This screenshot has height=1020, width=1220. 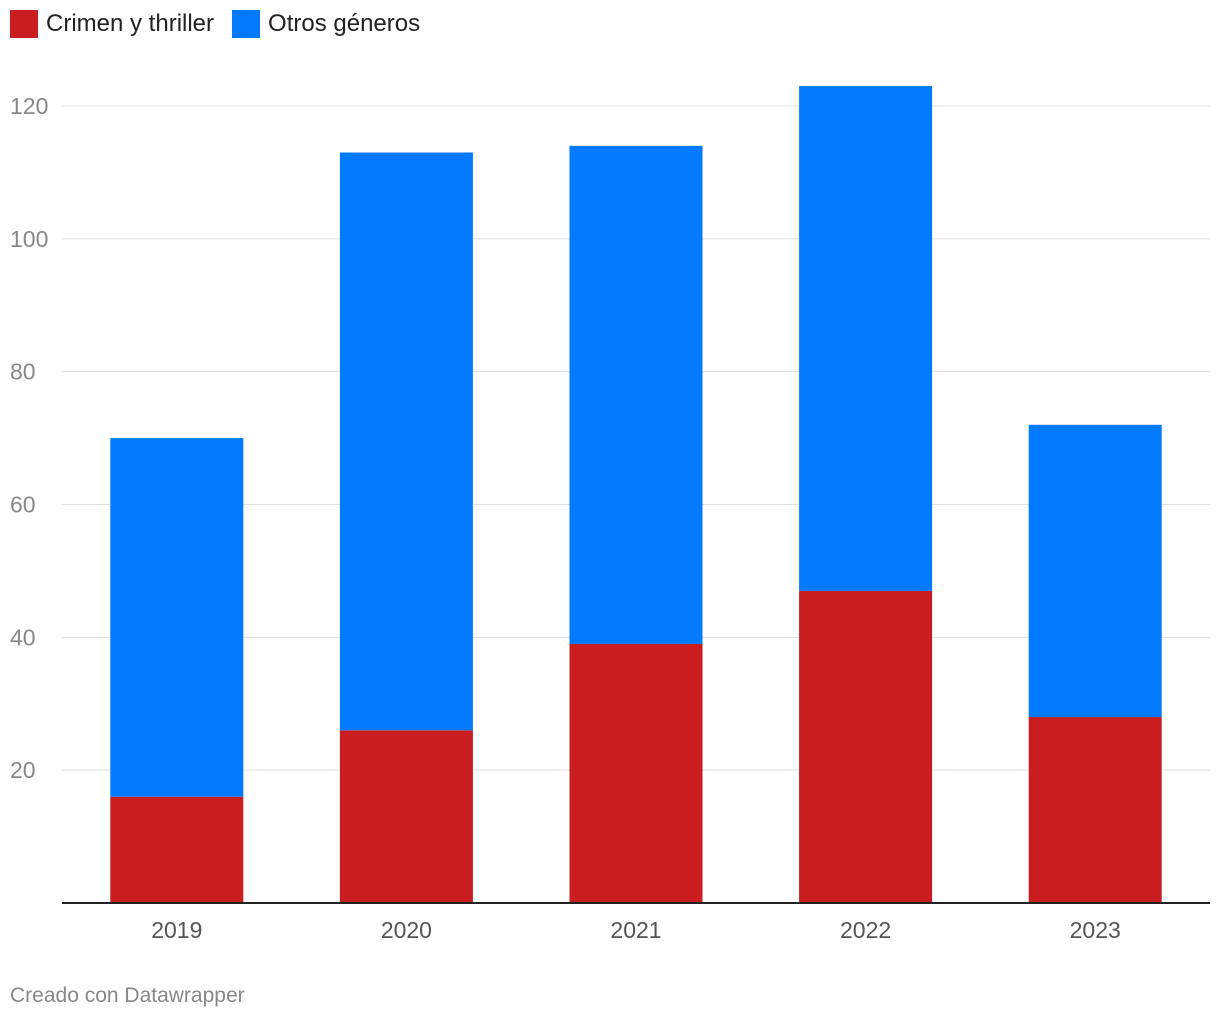 What do you see at coordinates (177, 849) in the screenshot?
I see `bar-crimen-2019` at bounding box center [177, 849].